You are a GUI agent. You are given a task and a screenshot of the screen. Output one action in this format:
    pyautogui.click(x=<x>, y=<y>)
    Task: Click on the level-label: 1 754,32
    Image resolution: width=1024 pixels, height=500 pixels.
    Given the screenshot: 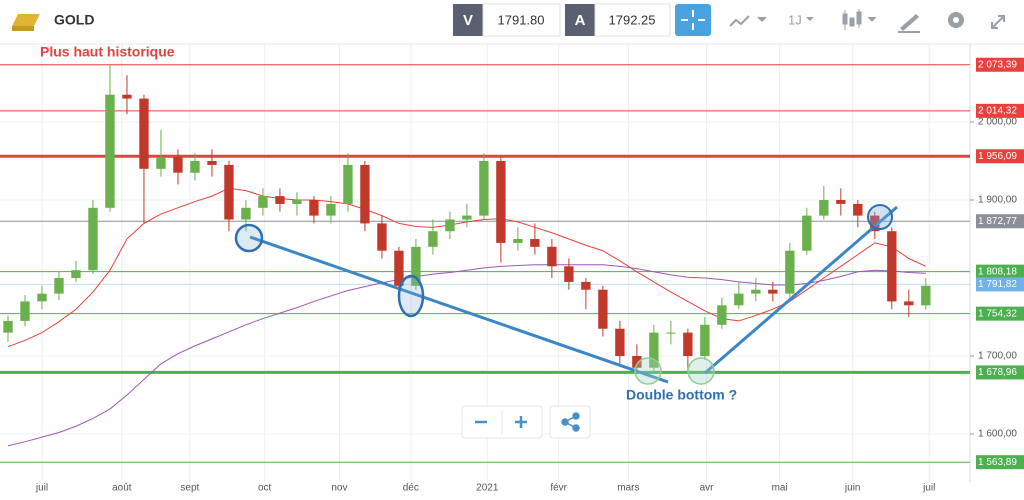 What is the action you would take?
    pyautogui.click(x=997, y=313)
    